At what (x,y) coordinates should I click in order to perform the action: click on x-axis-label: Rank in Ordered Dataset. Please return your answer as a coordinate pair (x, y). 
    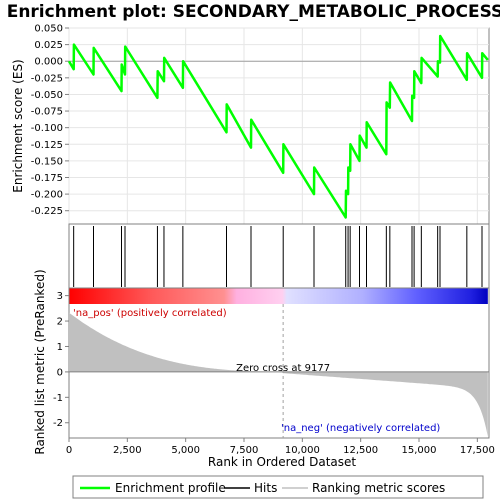
    Looking at the image, I should click on (282, 462).